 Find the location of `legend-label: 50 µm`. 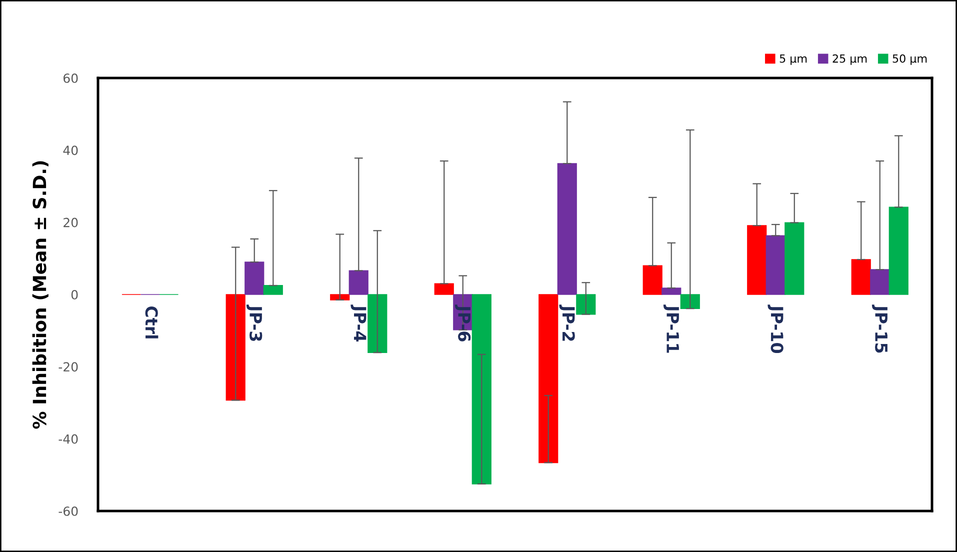

legend-label: 50 µm is located at coordinates (909, 59).